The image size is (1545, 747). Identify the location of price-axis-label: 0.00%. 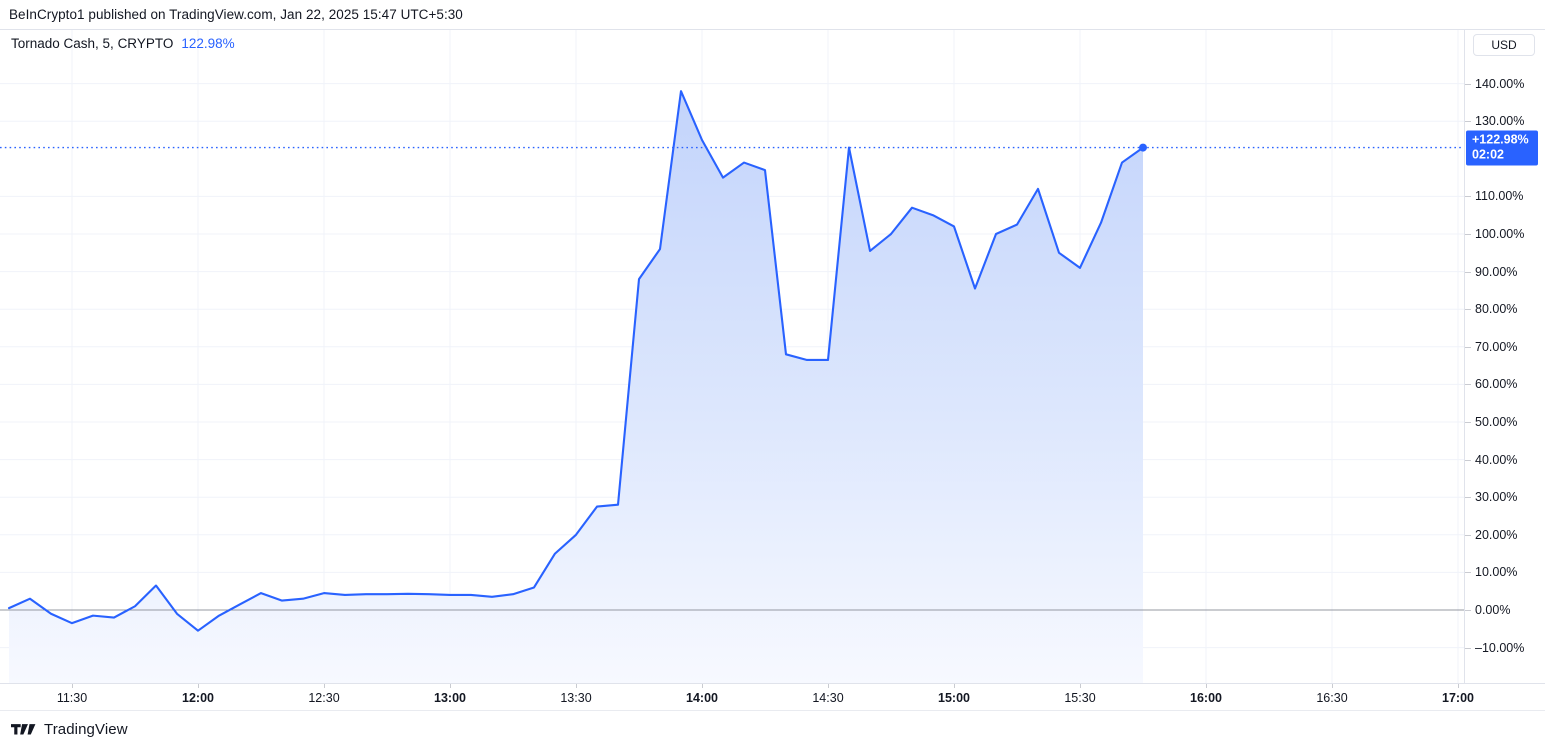
(1493, 610).